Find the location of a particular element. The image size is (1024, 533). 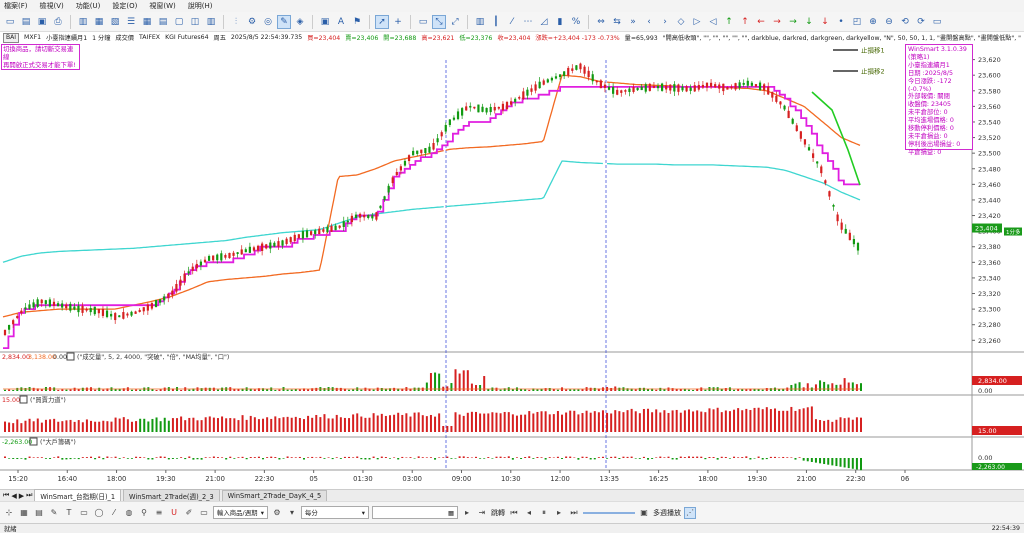

callout-icon: ◍ is located at coordinates (129, 512).